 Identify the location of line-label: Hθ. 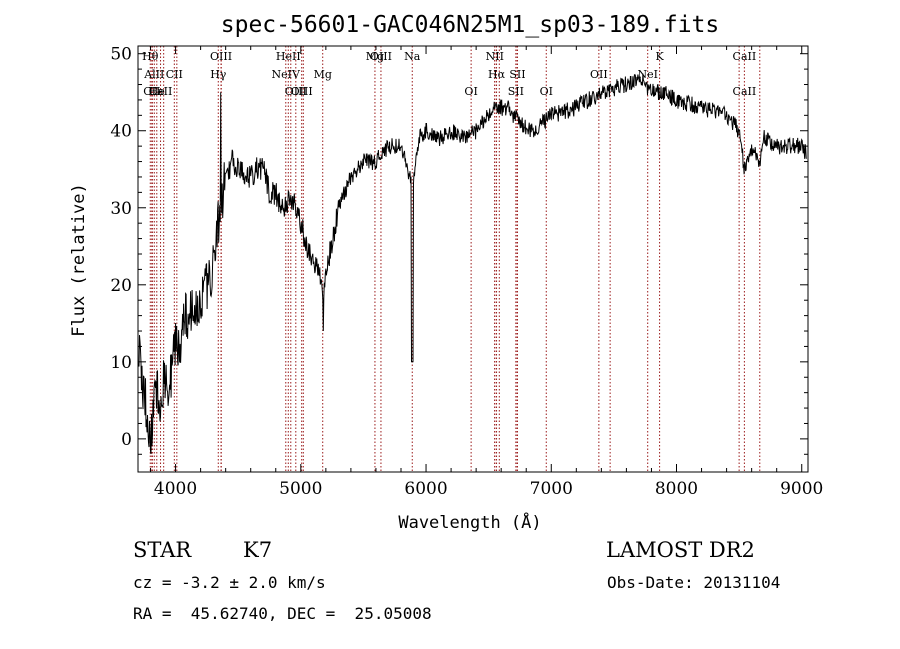
(150, 56).